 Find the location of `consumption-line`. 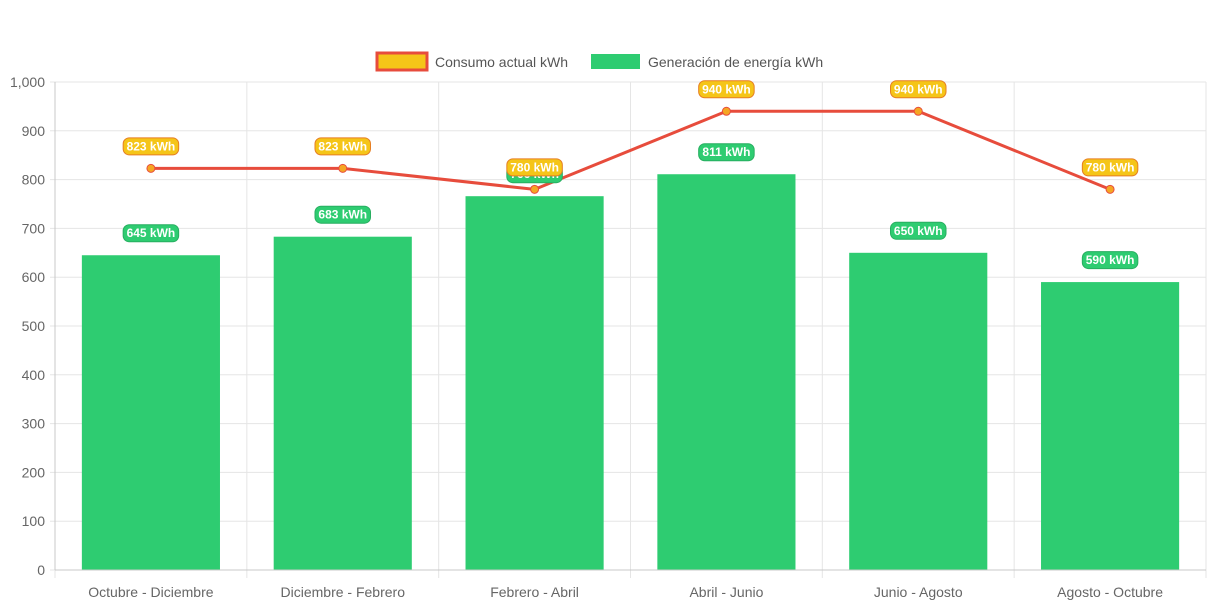

consumption-line is located at coordinates (630, 150).